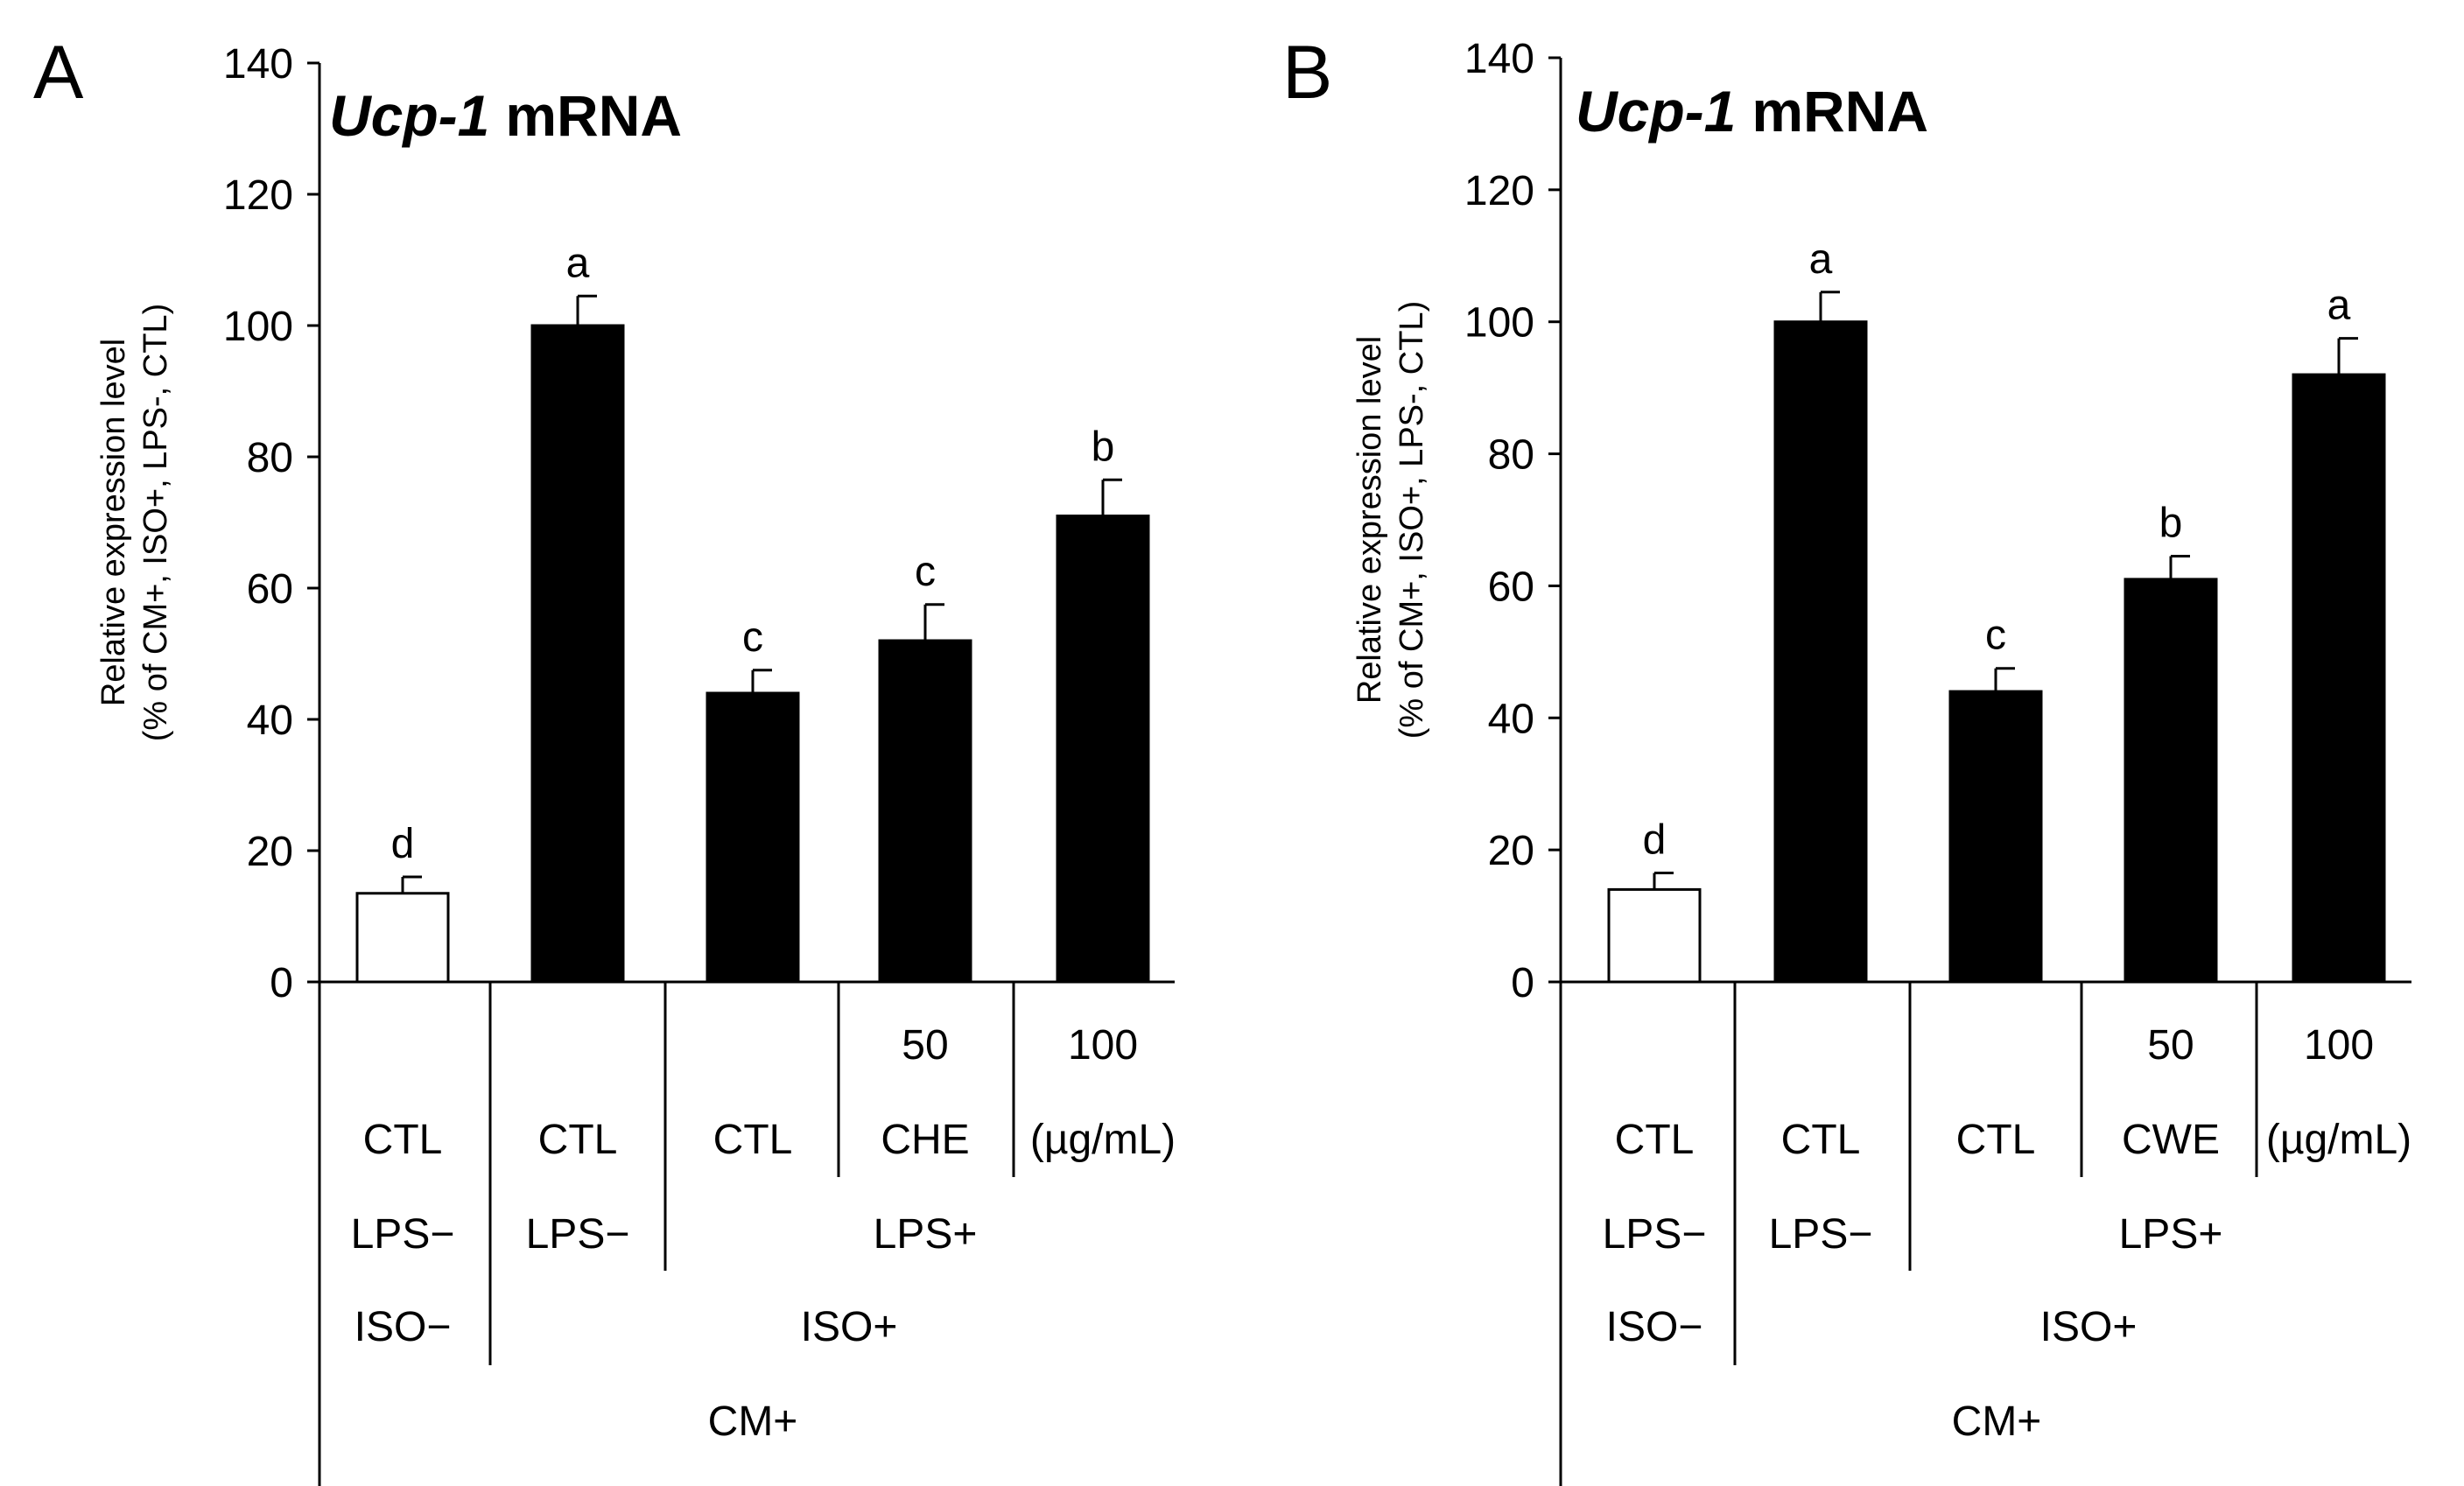 The width and height of the screenshot is (2464, 1486). I want to click on panel-letter: A, so click(59, 73).